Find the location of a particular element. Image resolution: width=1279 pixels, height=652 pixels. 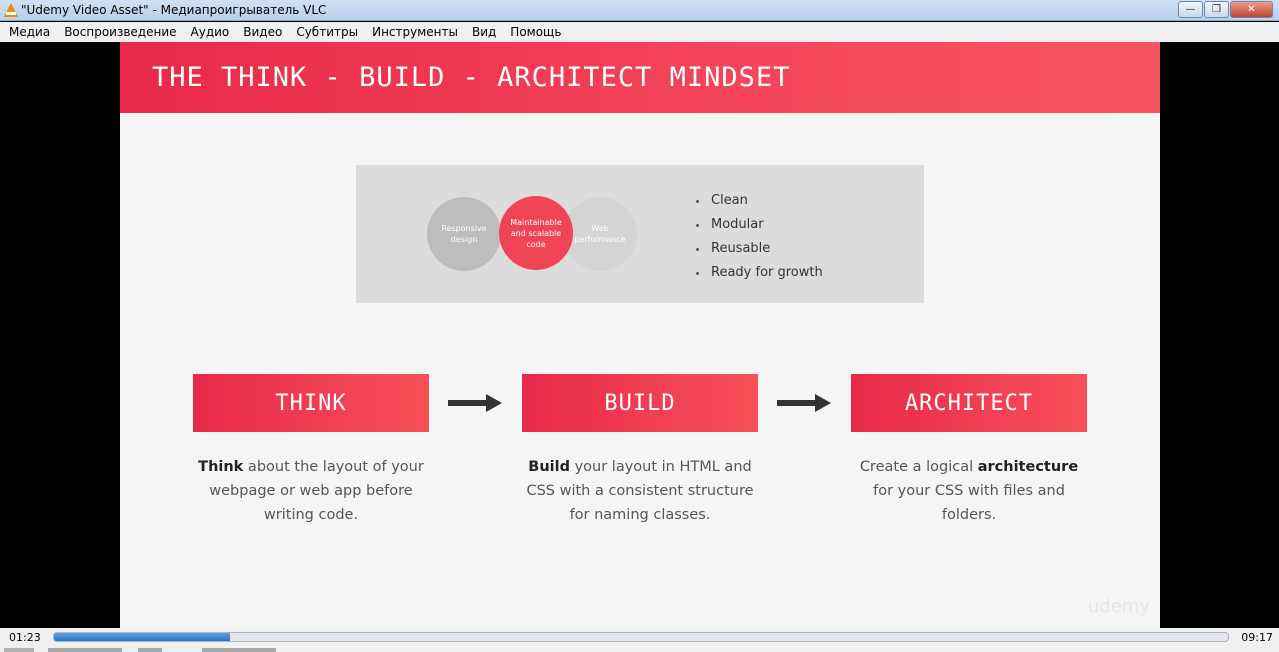

list-item: Ready for growth is located at coordinates (759, 273).